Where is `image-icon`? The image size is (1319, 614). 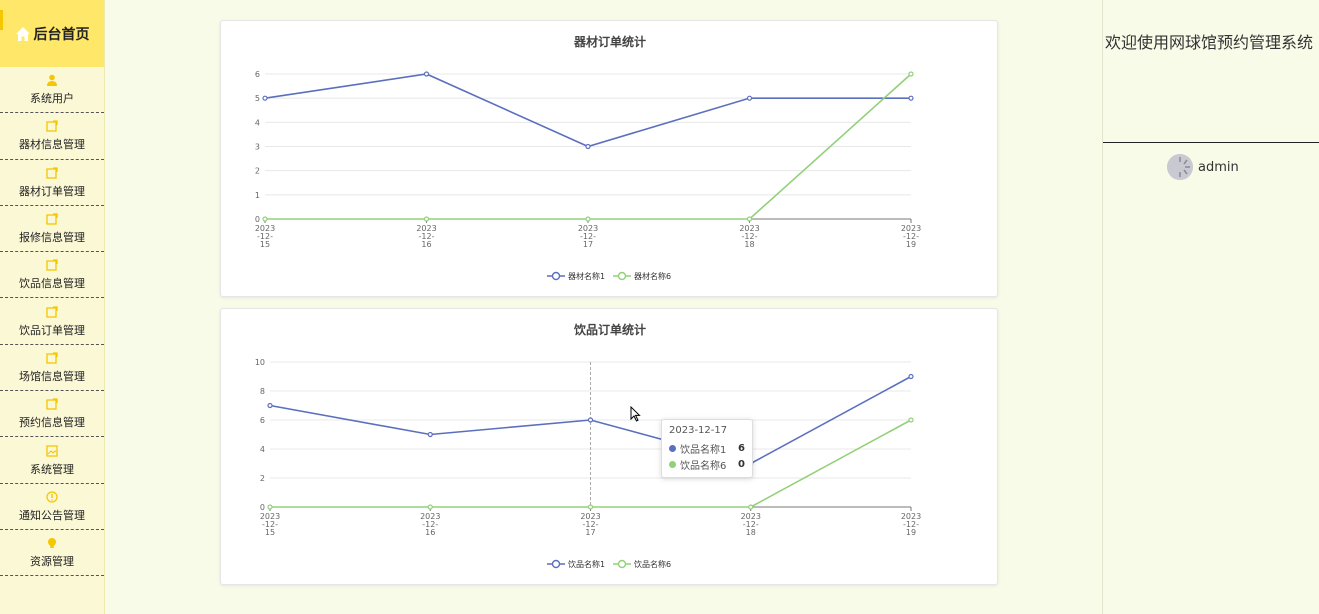 image-icon is located at coordinates (52, 451).